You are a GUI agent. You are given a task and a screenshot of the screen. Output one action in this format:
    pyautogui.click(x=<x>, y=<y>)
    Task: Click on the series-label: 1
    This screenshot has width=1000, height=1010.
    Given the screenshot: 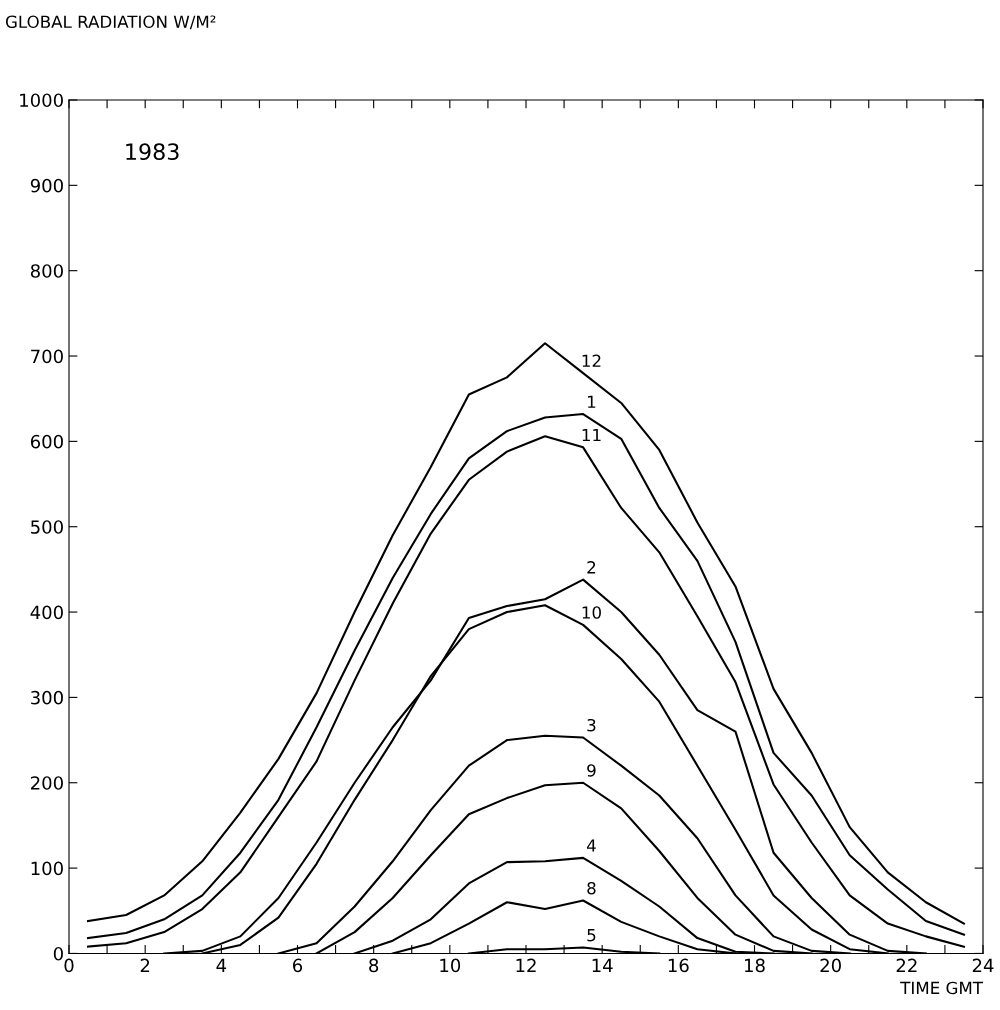 What is the action you would take?
    pyautogui.click(x=591, y=401)
    